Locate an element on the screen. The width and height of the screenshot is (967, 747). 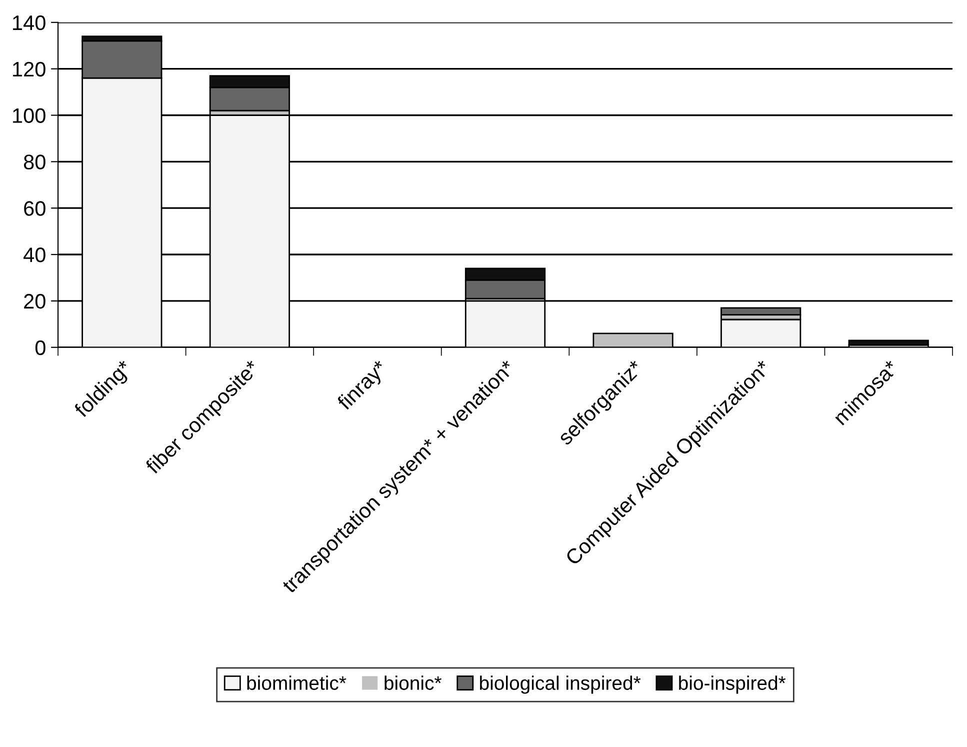
legend-label: bio-inspired* is located at coordinates (732, 685).